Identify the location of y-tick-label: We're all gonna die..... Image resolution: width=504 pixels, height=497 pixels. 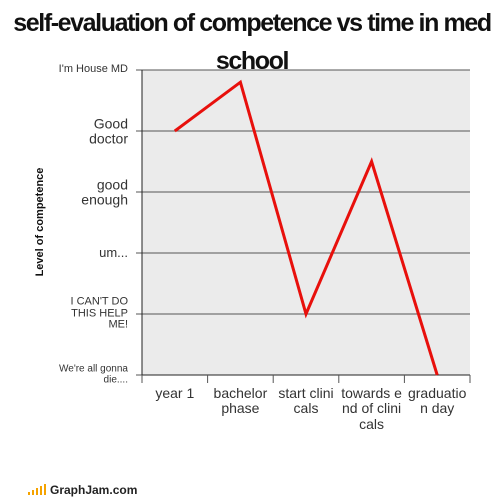
(93, 374).